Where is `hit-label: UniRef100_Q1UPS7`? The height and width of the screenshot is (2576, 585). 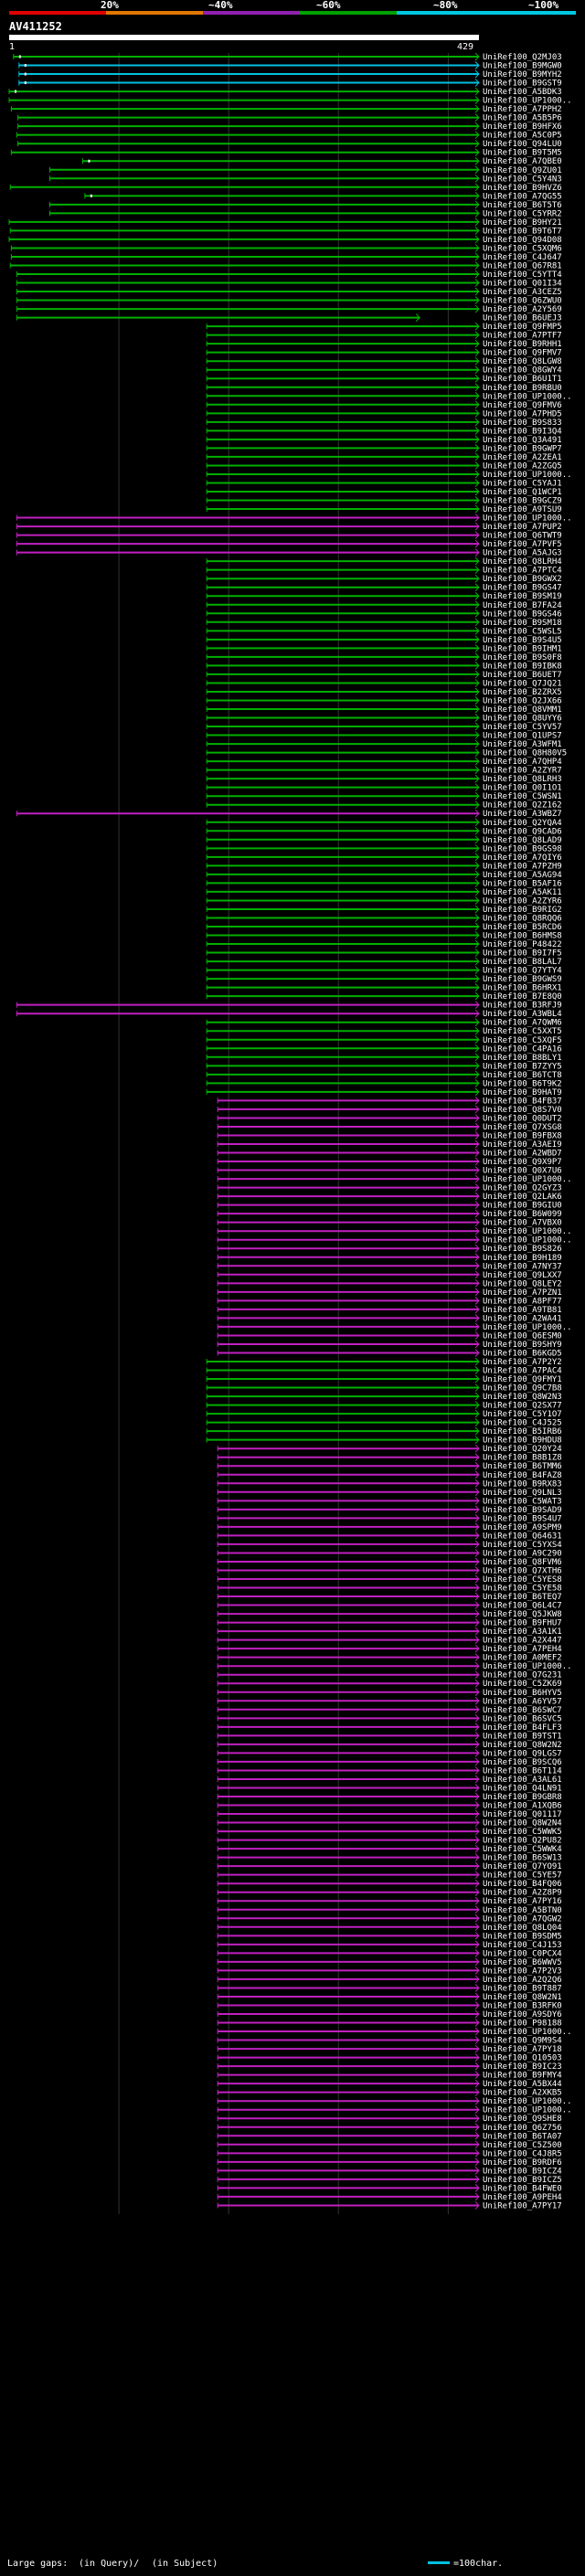 hit-label: UniRef100_Q1UPS7 is located at coordinates (522, 736).